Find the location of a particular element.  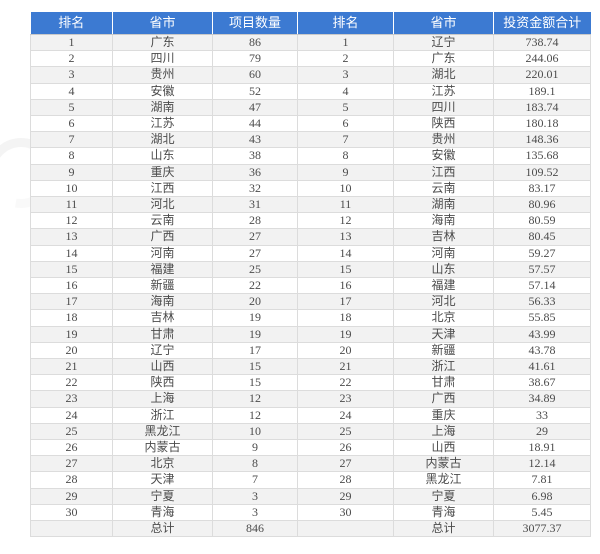

investment-total-cell: 29 is located at coordinates (542, 431).